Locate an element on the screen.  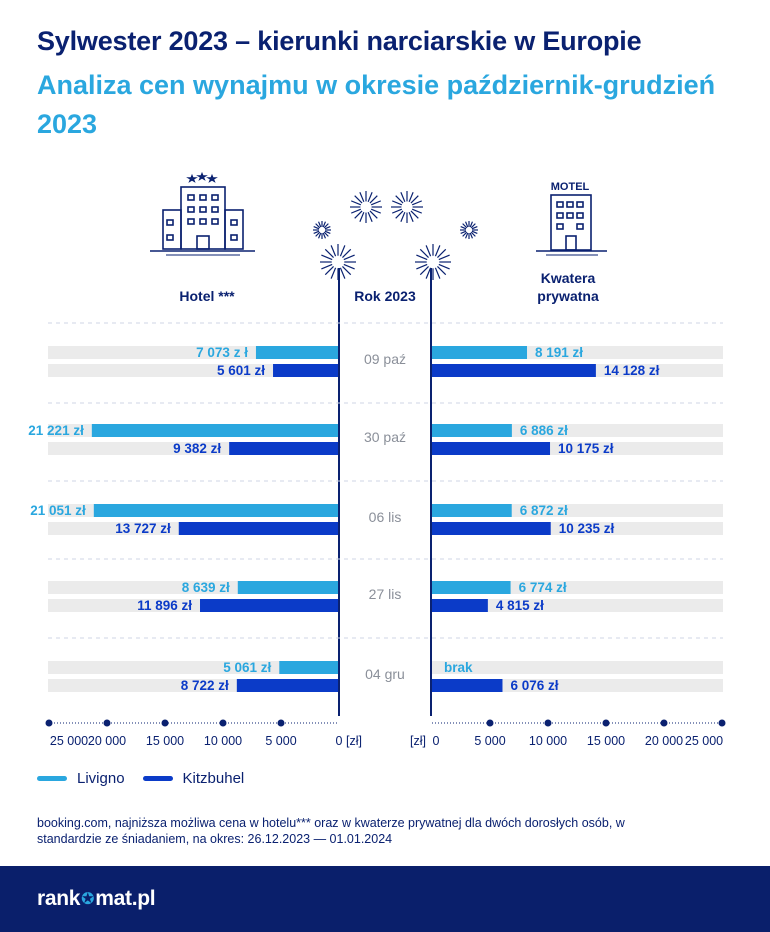
legend-label-livigno: Livigno is located at coordinates (101, 778).